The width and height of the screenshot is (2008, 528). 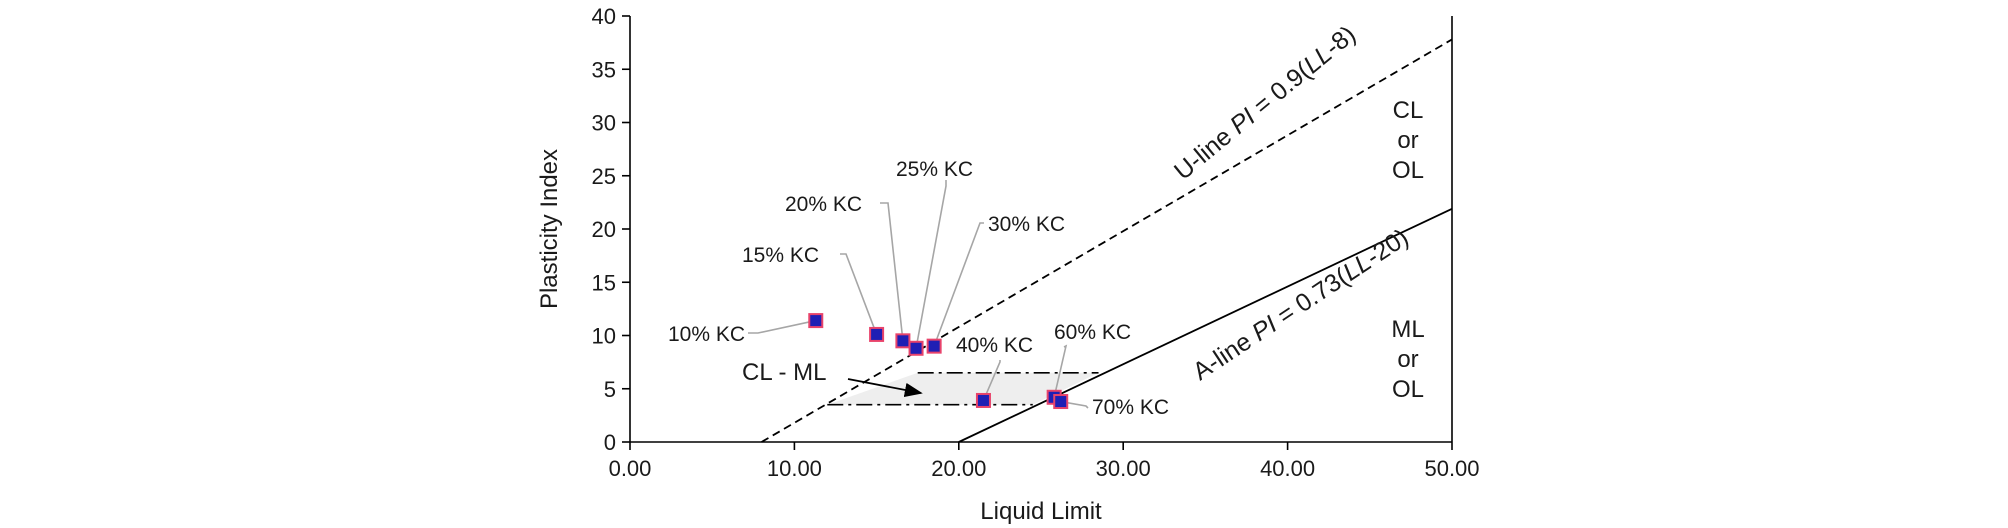 I want to click on y-ticks: 0 5 10 15 20 25 30 35 40, so click(x=611, y=229).